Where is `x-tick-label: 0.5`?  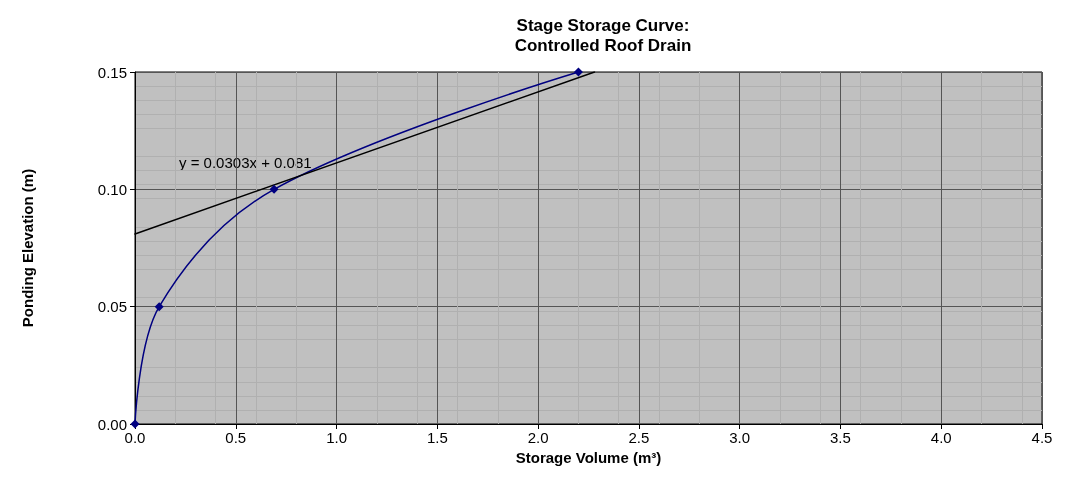
x-tick-label: 0.5 is located at coordinates (236, 437).